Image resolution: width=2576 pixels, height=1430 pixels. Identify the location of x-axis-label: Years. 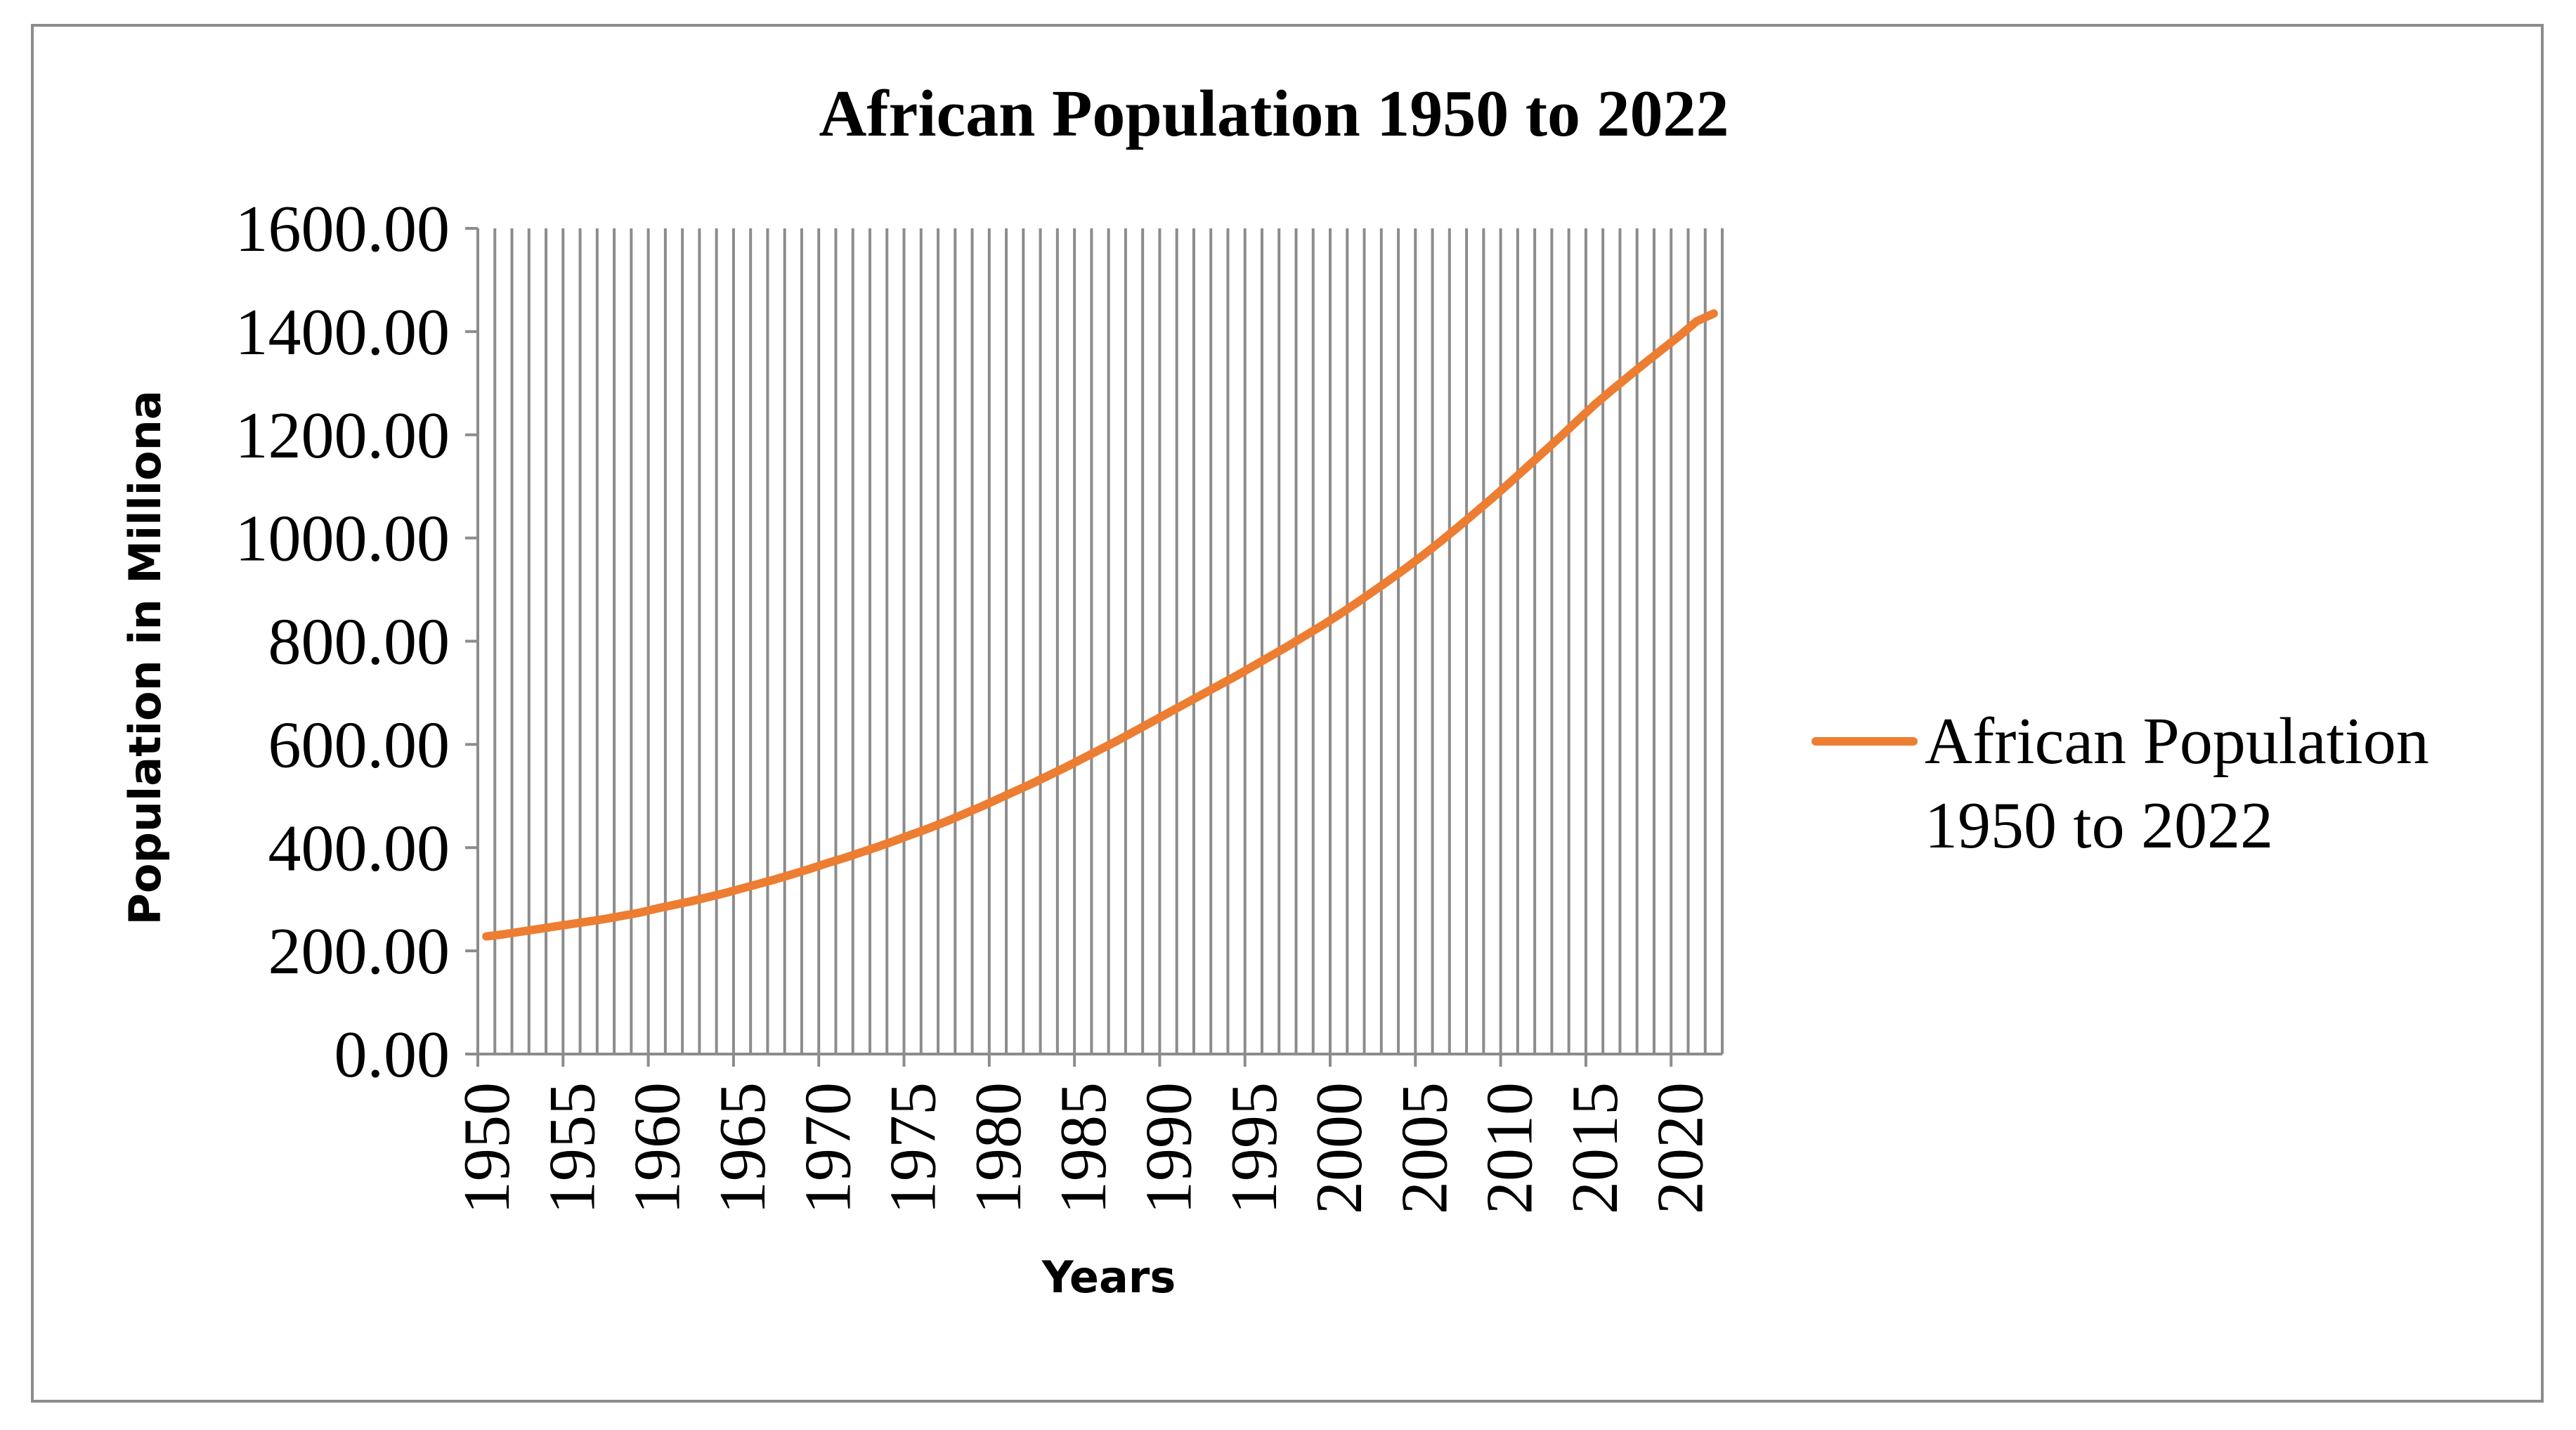
(1108, 1277).